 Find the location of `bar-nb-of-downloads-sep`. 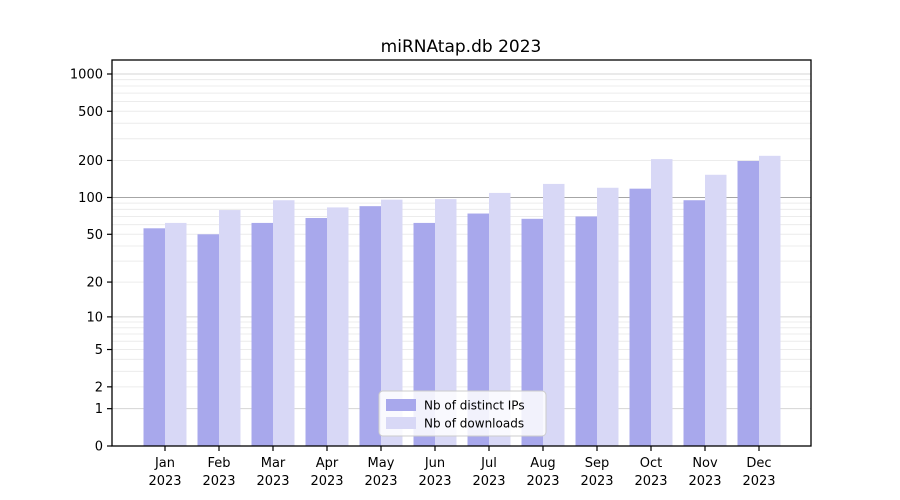

bar-nb-of-downloads-sep is located at coordinates (608, 316).